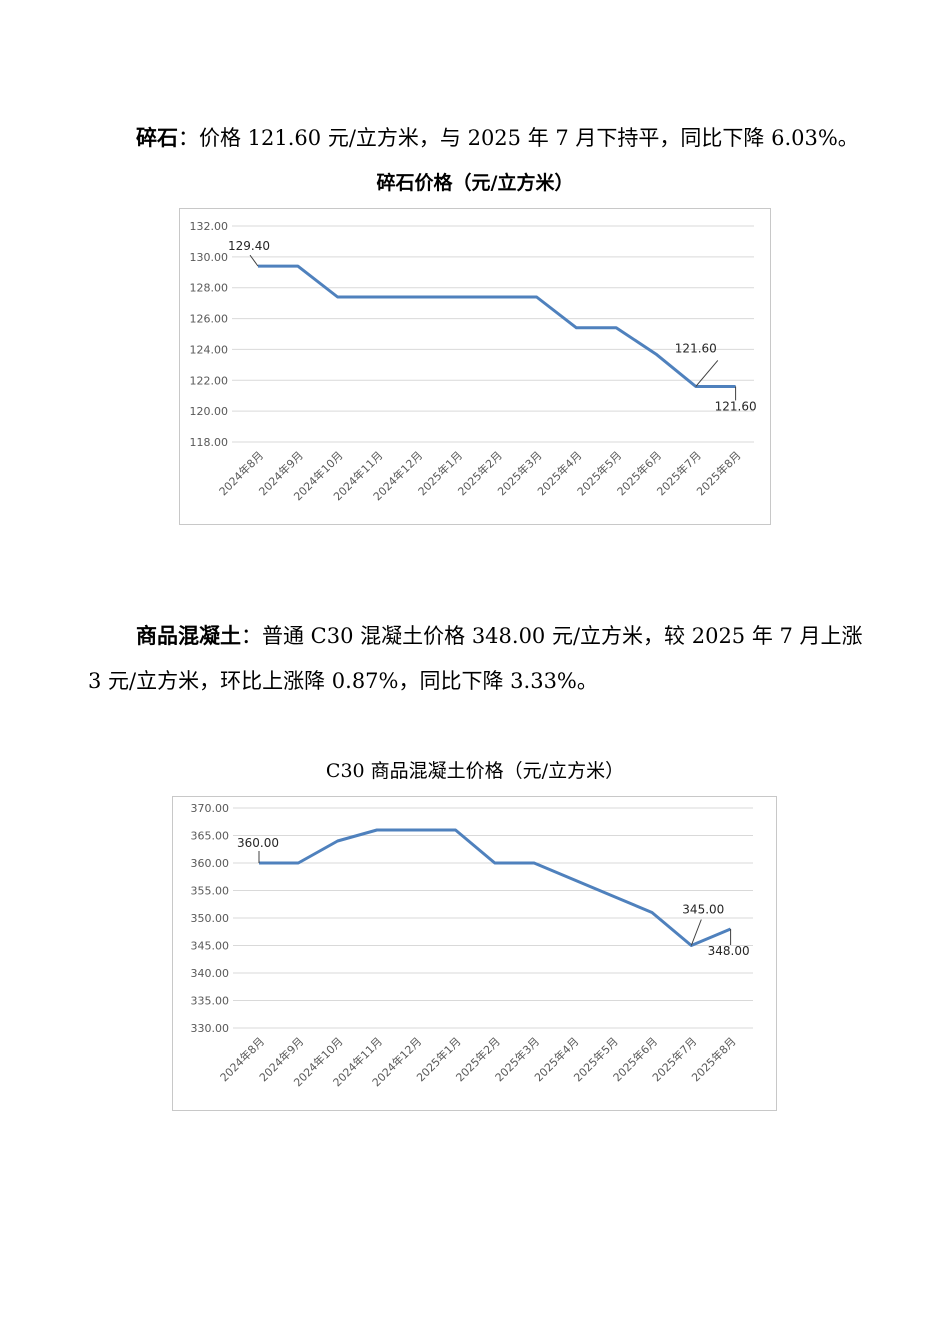 The width and height of the screenshot is (950, 1344). What do you see at coordinates (210, 946) in the screenshot?
I see `y-tick-label: 345.00` at bounding box center [210, 946].